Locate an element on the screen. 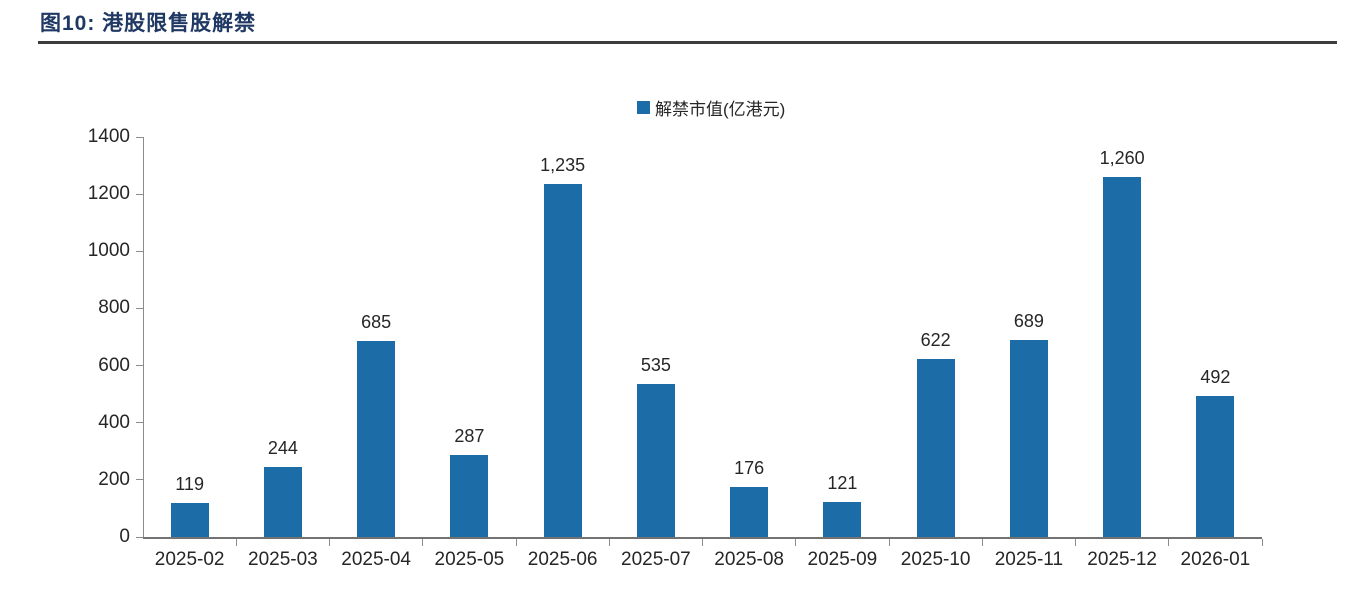 This screenshot has height=599, width=1362. x-tick-label: 2025-08 is located at coordinates (749, 559).